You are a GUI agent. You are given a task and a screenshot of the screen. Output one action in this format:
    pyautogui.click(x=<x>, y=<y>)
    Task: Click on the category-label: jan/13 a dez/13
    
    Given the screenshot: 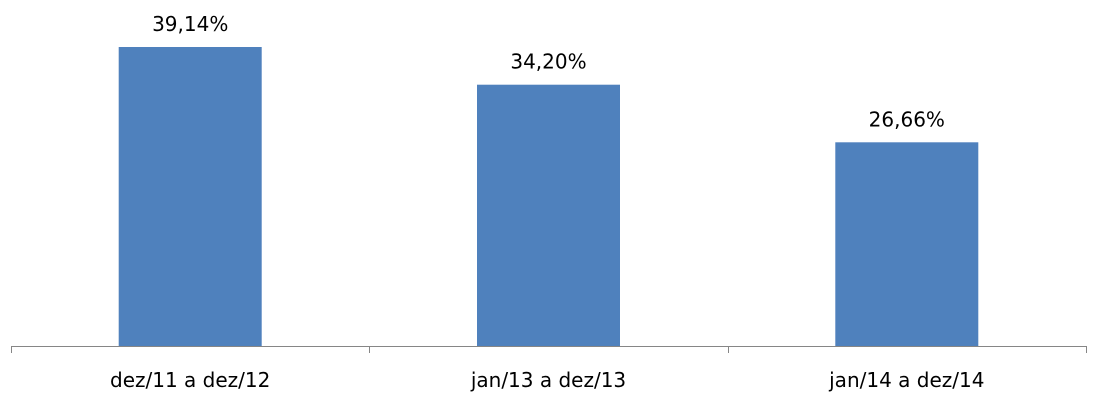 What is the action you would take?
    pyautogui.click(x=548, y=380)
    